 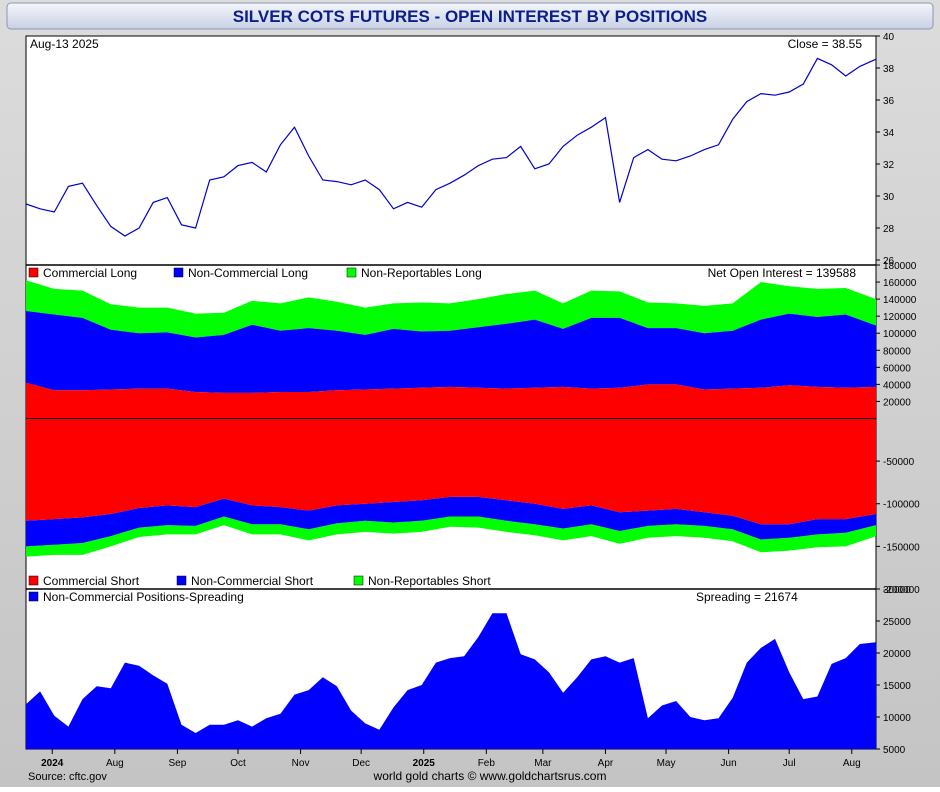 What do you see at coordinates (238, 763) in the screenshot?
I see `x-tick-label: Oct` at bounding box center [238, 763].